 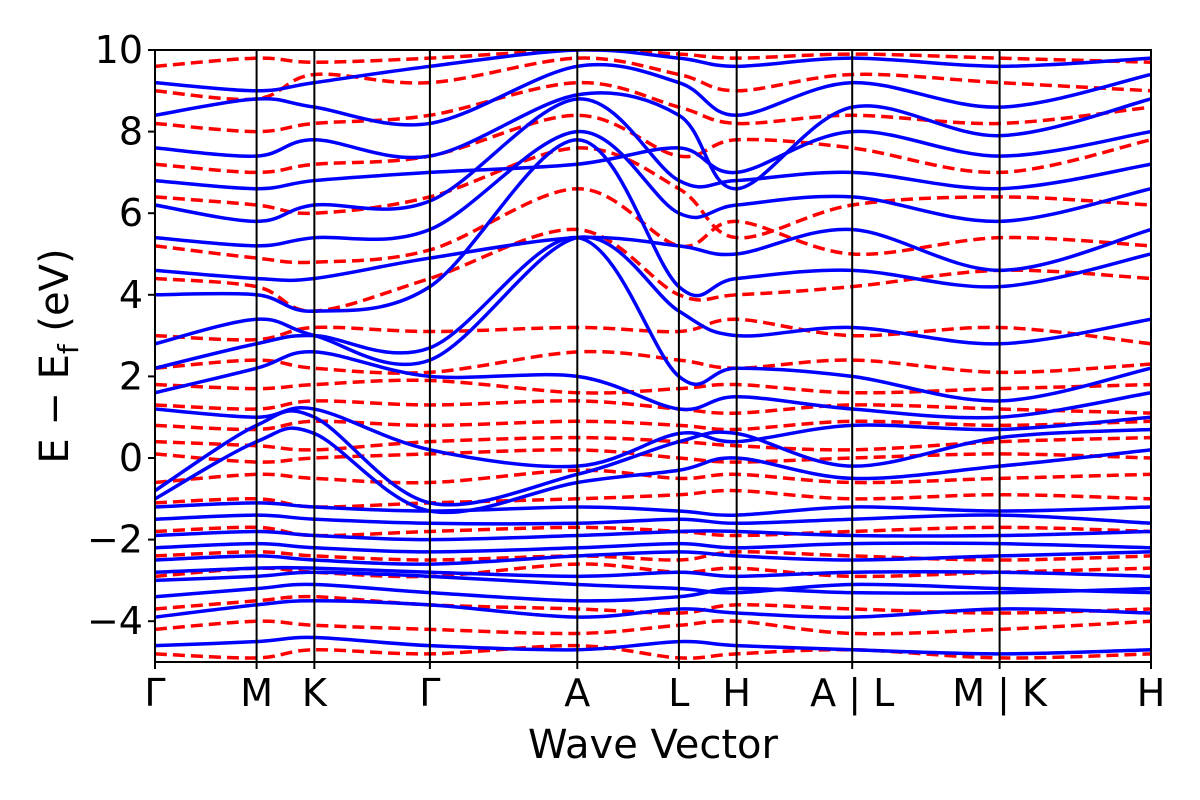 What do you see at coordinates (653, 745) in the screenshot?
I see `x-axis-label: Wave Vector` at bounding box center [653, 745].